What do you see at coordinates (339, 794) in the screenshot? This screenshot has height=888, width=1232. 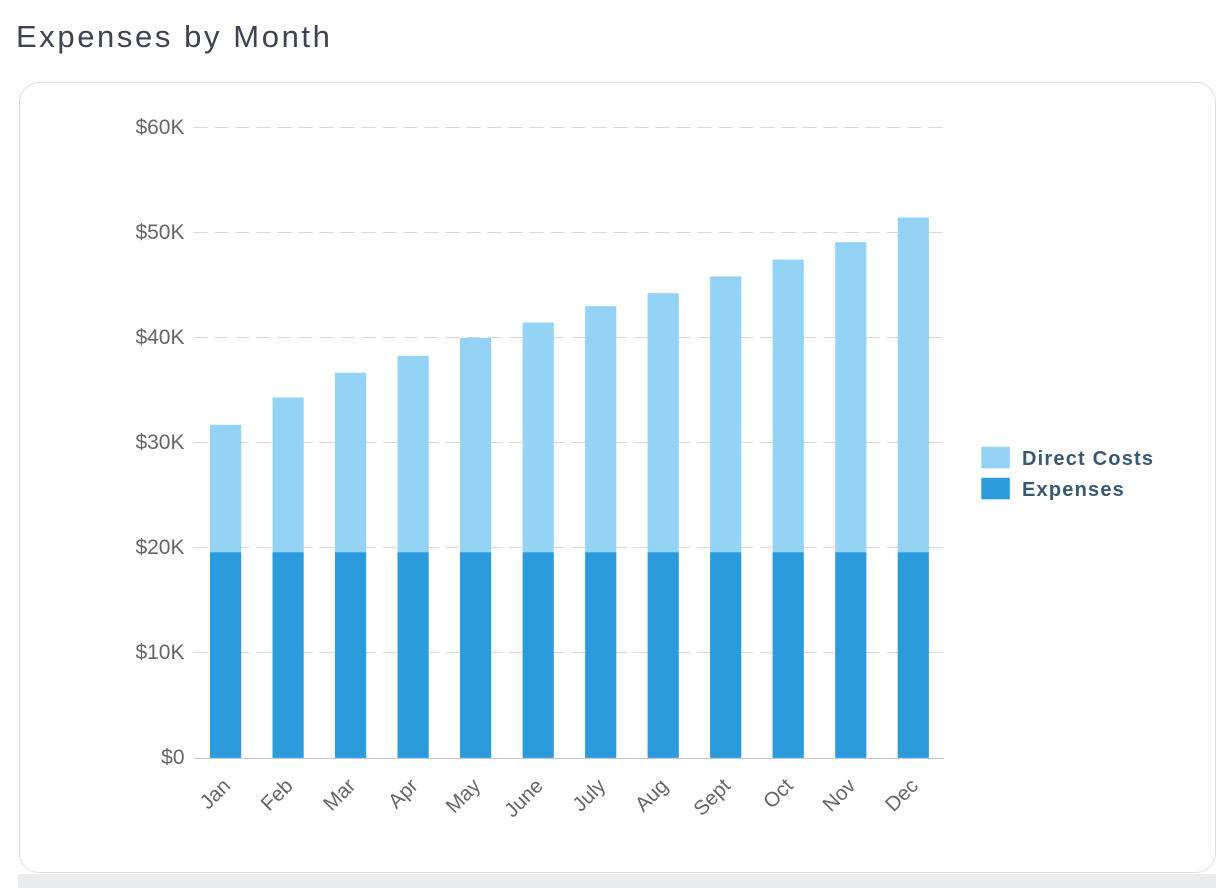 I see `svg-text: Mar` at bounding box center [339, 794].